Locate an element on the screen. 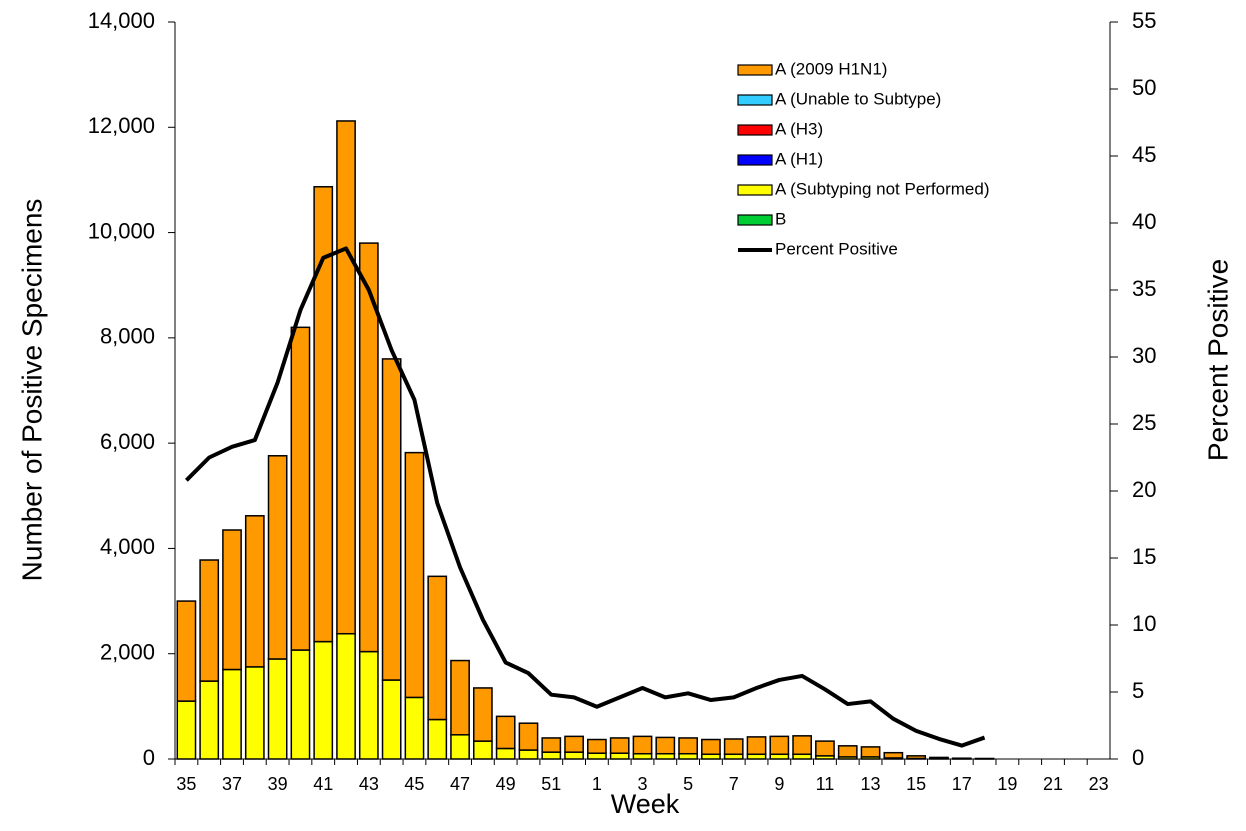 This screenshot has height=831, width=1246. y2-tick-label: 45 is located at coordinates (1144, 154).